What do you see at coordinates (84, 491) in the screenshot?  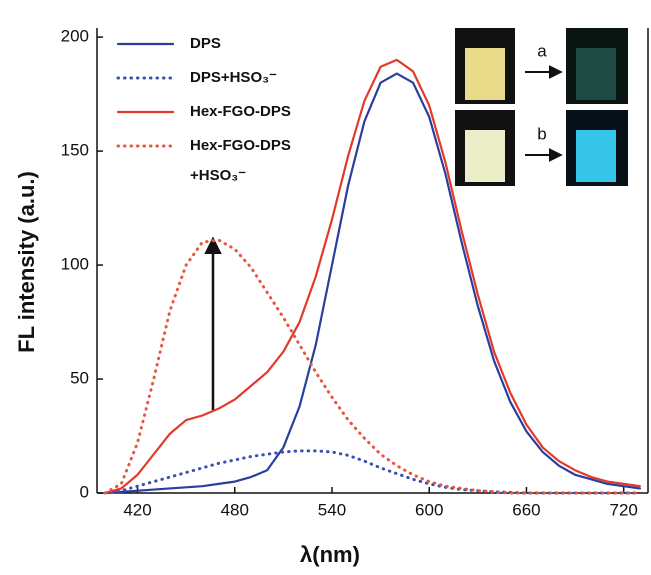 I see `y-tick-label: 0` at bounding box center [84, 491].